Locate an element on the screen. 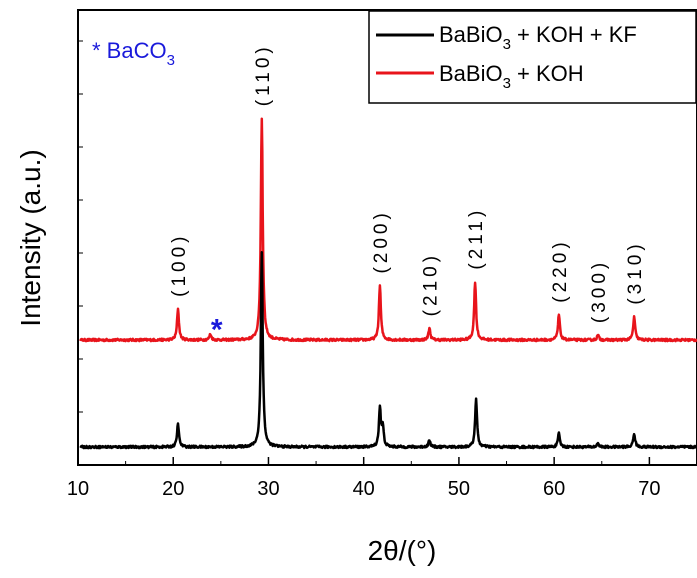 The width and height of the screenshot is (697, 578). peak-label: (100) is located at coordinates (179, 265).